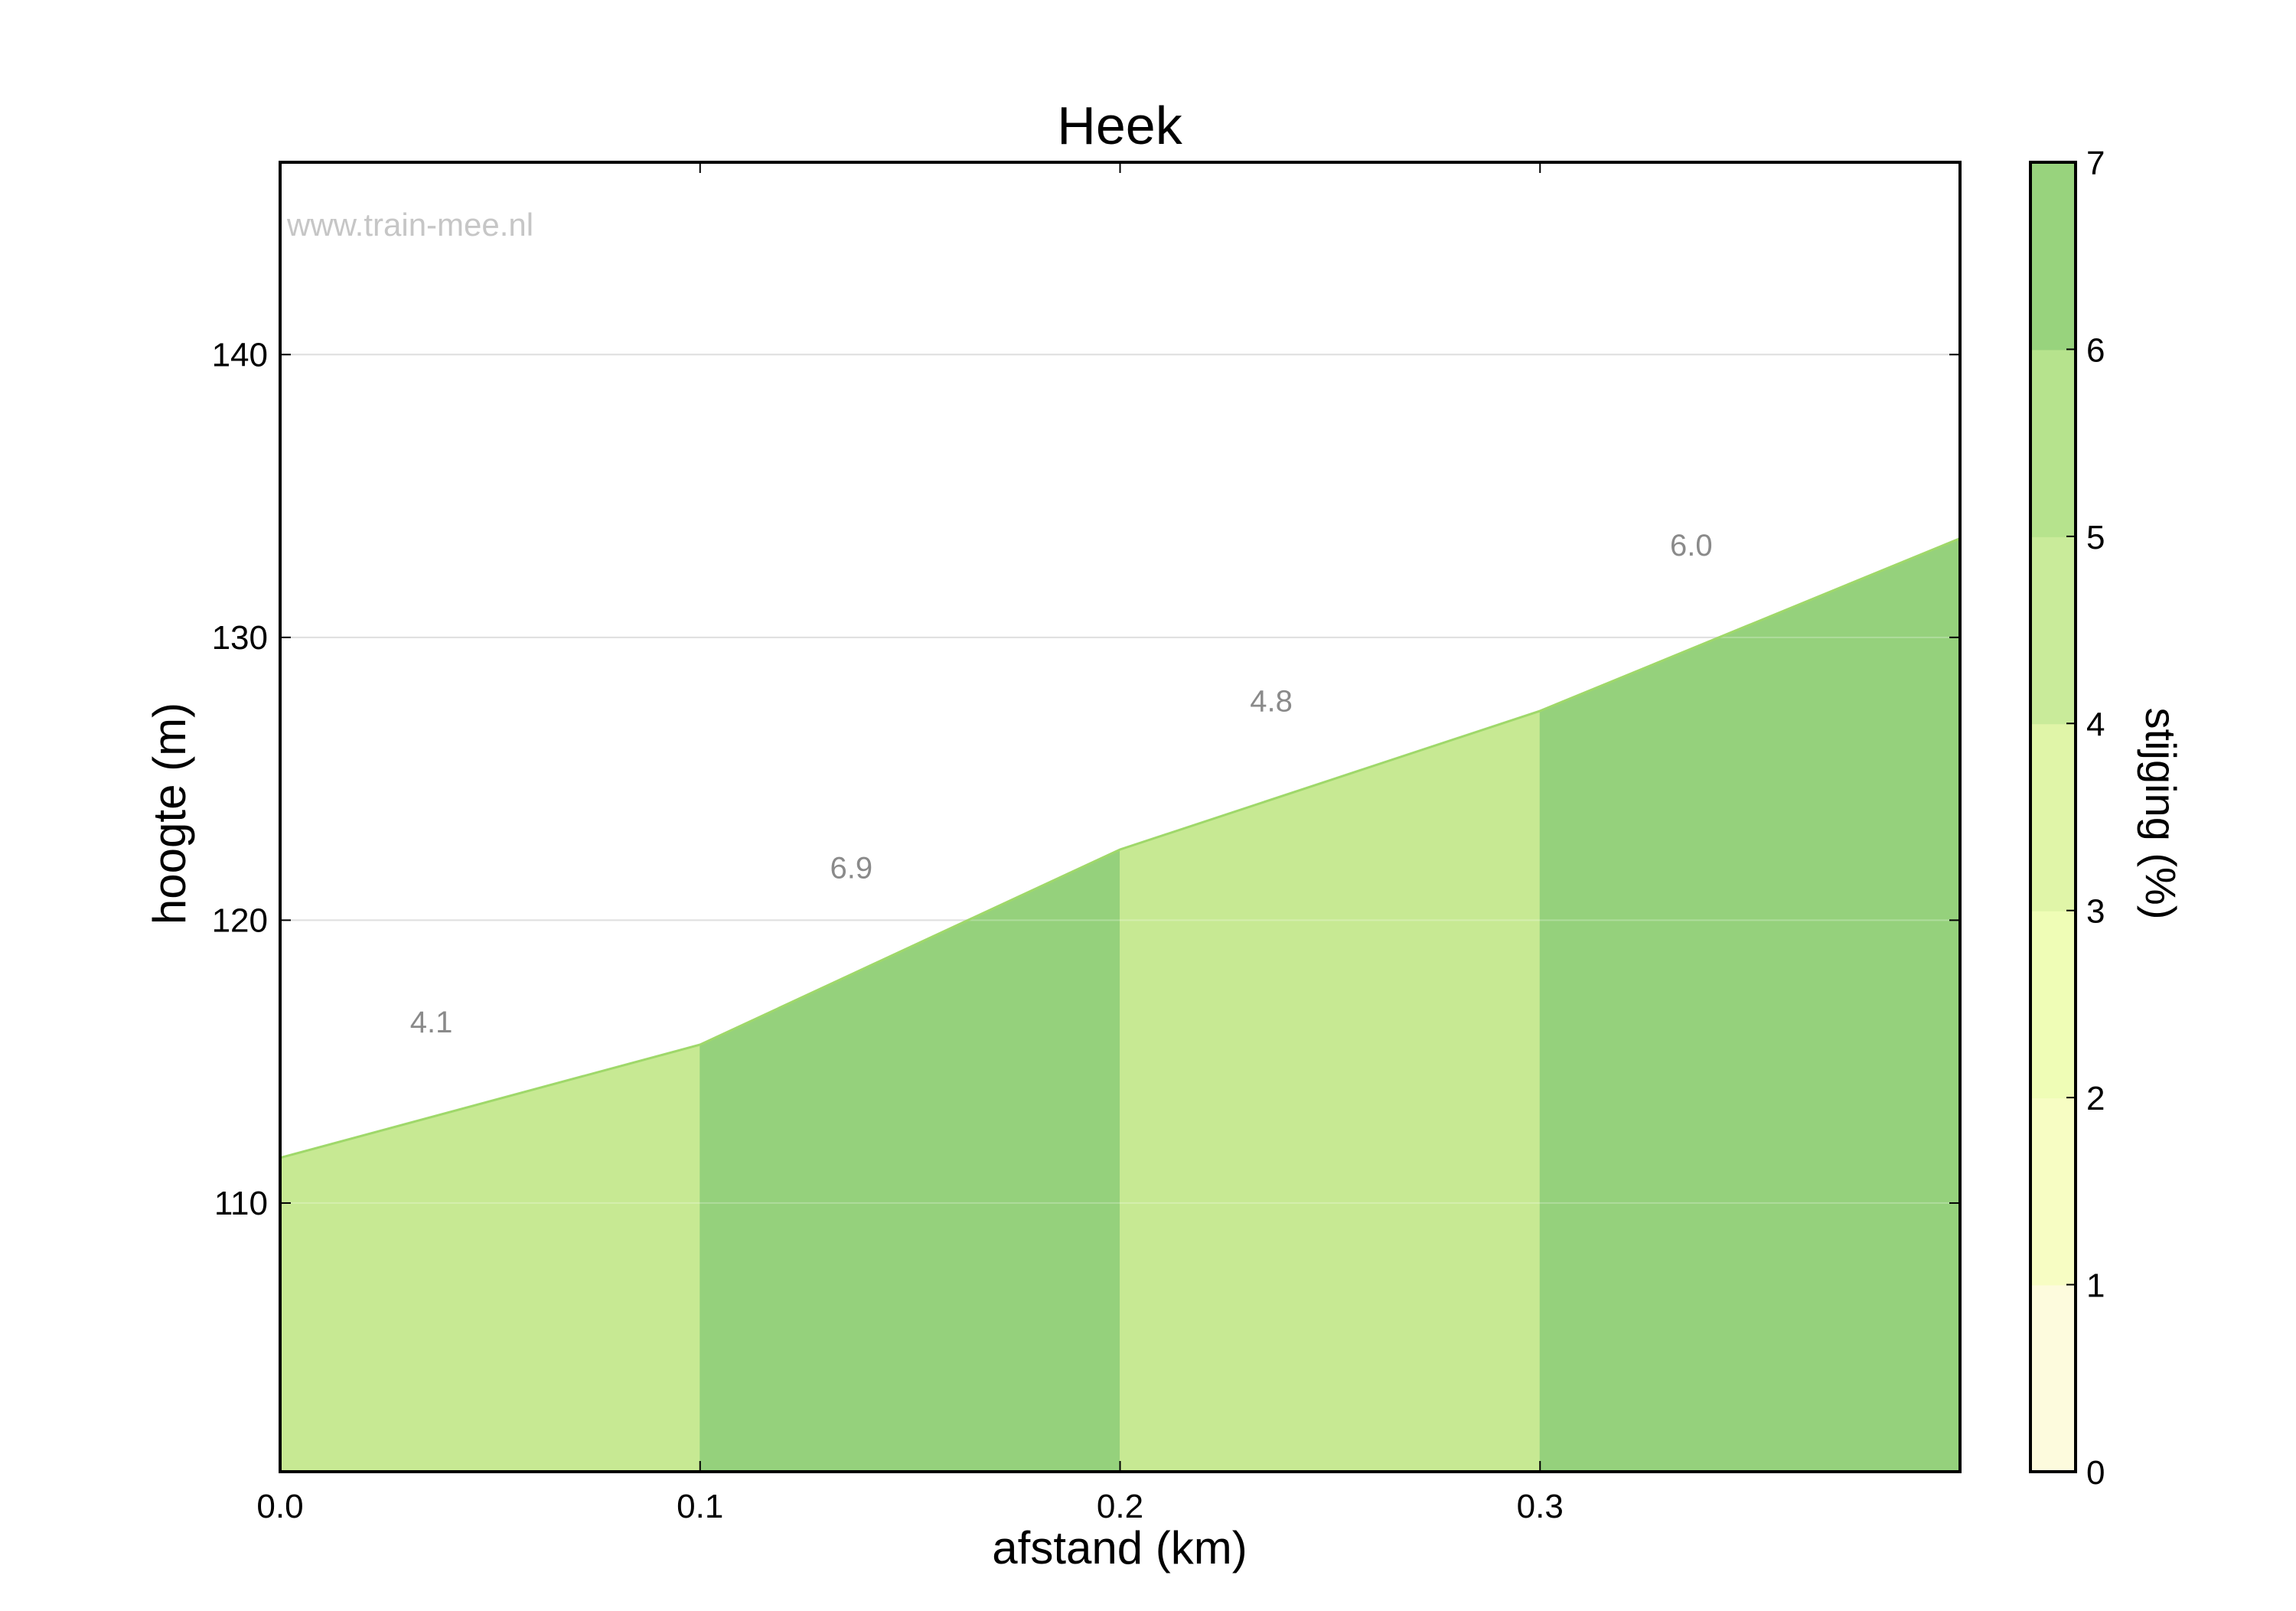  What do you see at coordinates (240, 638) in the screenshot?
I see `y-tick-label: 130` at bounding box center [240, 638].